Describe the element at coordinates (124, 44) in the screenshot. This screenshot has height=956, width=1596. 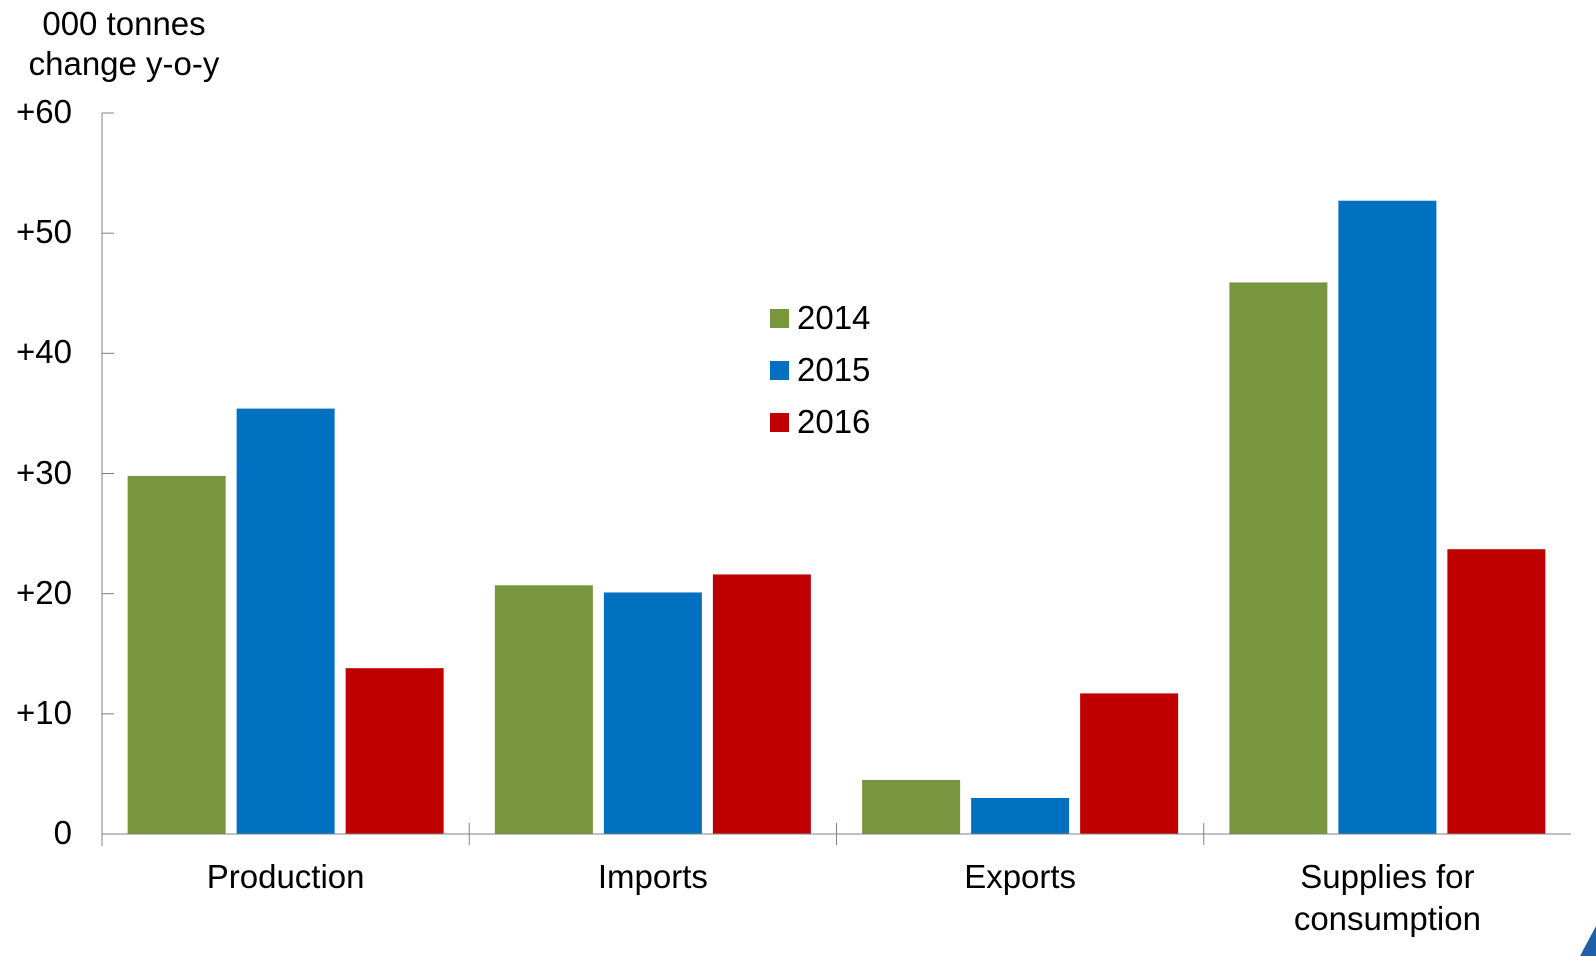
I see `y-axis-unit-label: 000 tonnes change y-o-y` at that location.